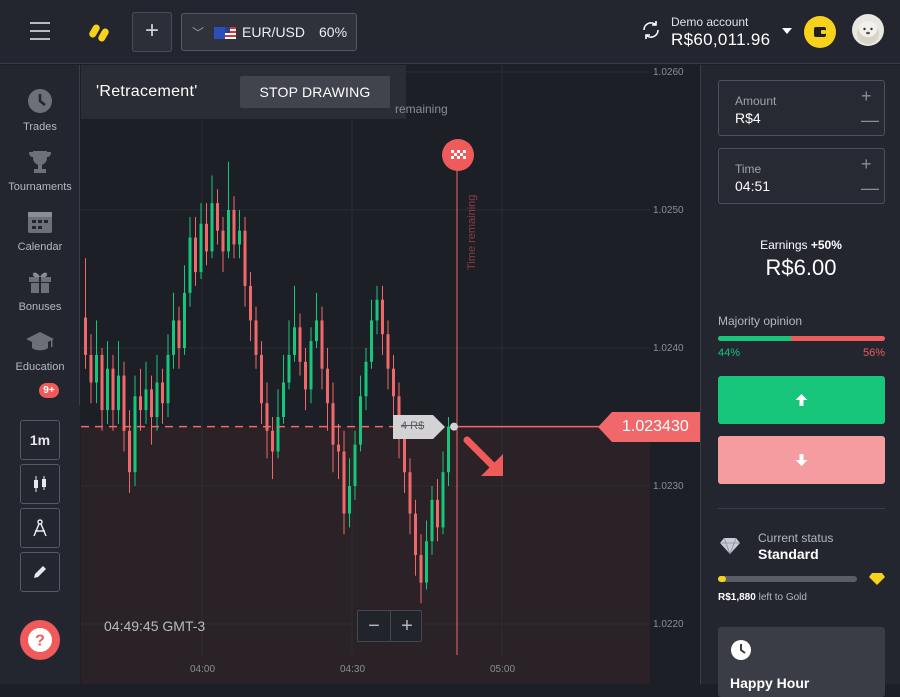 Image resolution: width=900 pixels, height=697 pixels. I want to click on time-label: Time, so click(748, 169).